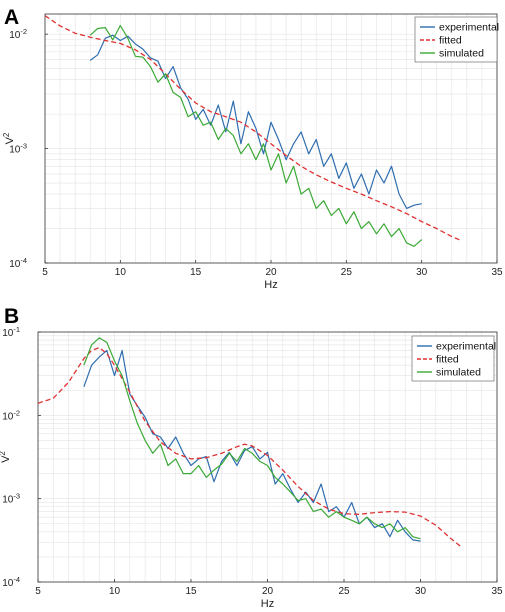 This screenshot has width=505, height=612. I want to click on panel-label: A, so click(11, 17).